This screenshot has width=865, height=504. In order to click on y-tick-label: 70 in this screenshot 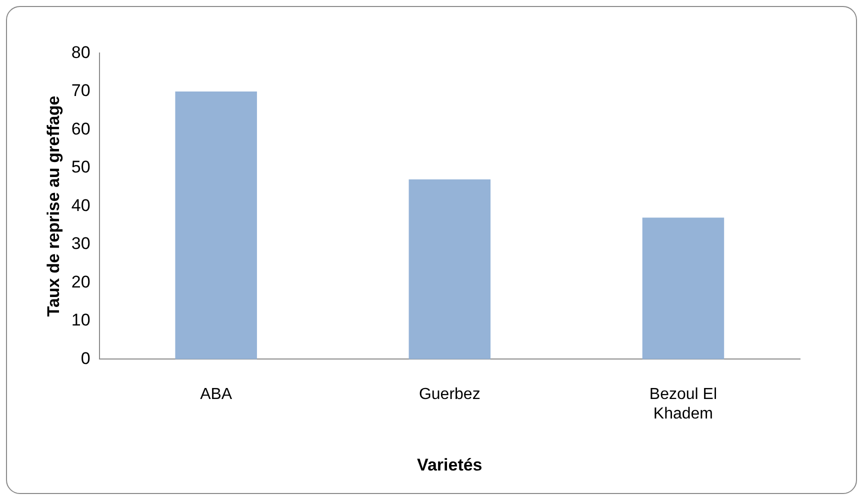, I will do `click(80, 90)`.